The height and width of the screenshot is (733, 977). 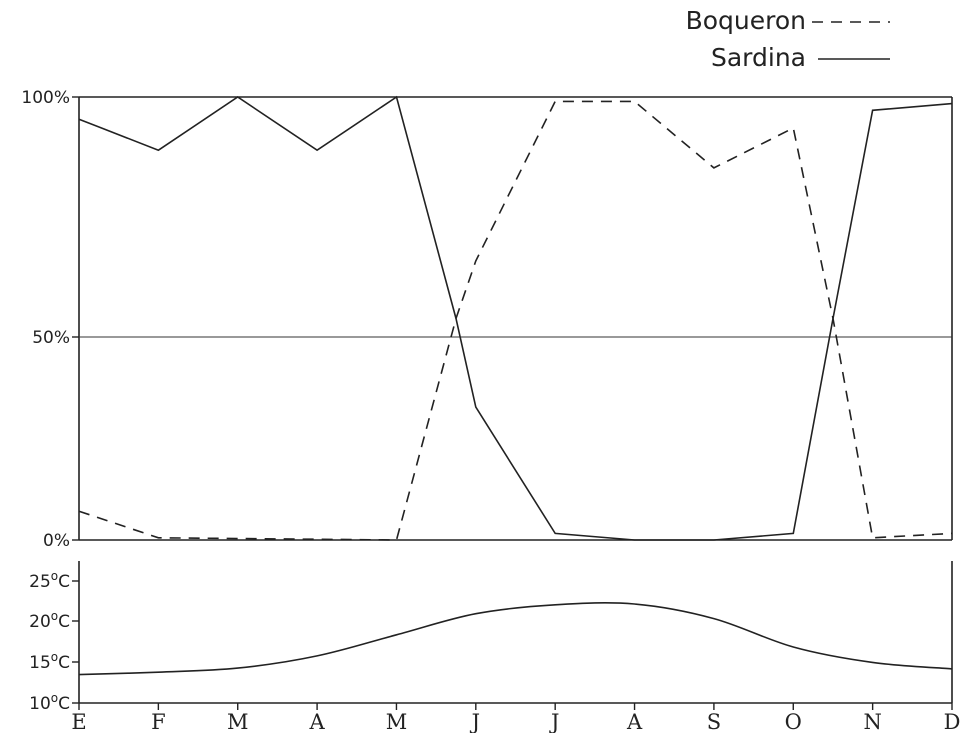 I want to click on month-label-0: E, so click(x=78, y=721).